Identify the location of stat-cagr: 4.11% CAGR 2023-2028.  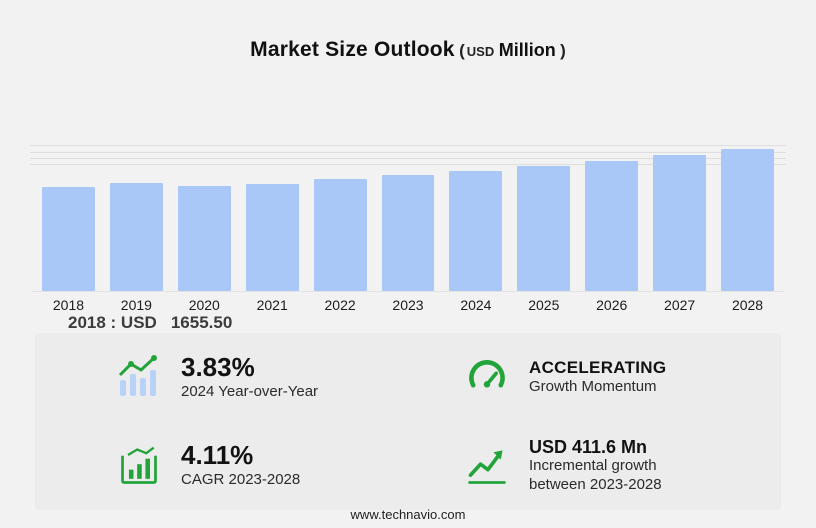
(221, 466).